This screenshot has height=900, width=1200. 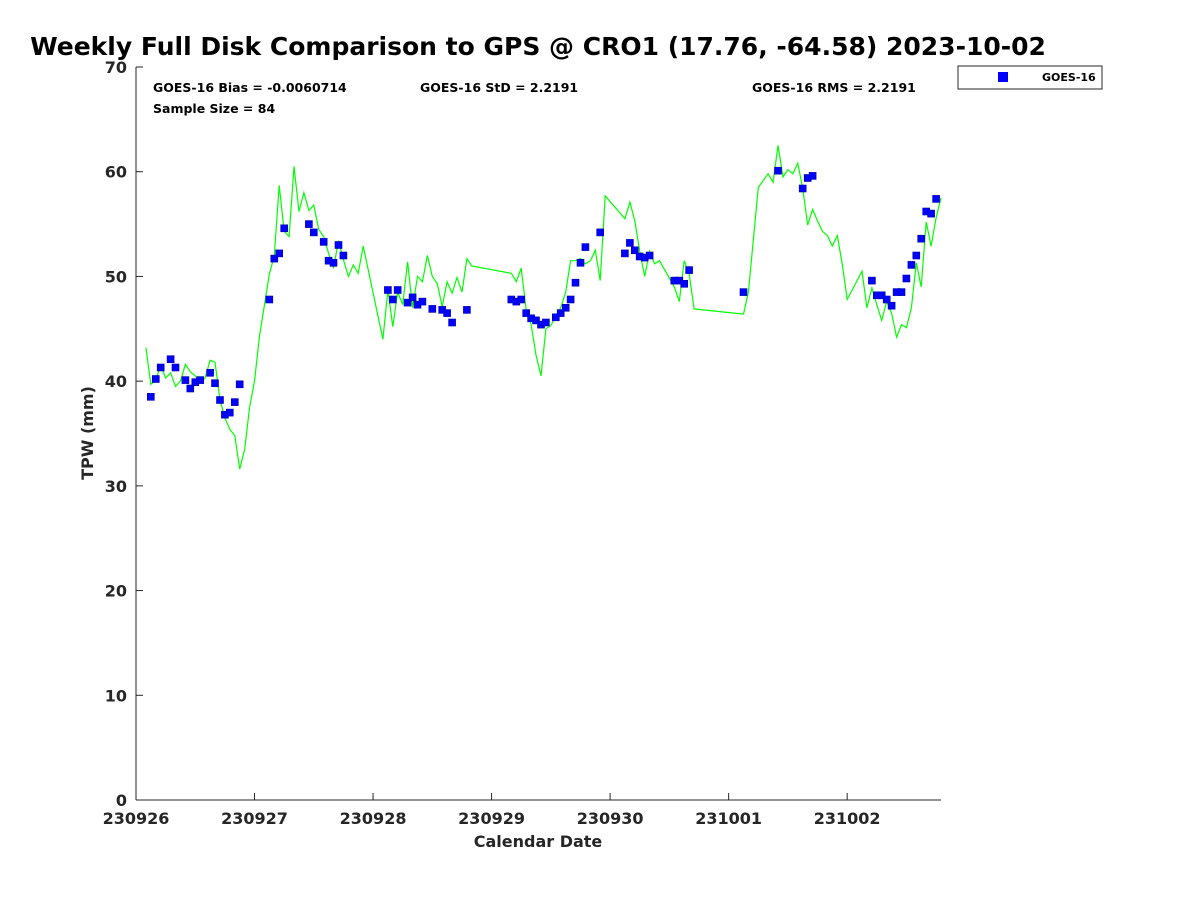 What do you see at coordinates (87, 433) in the screenshot?
I see `y-axis-label: TPW (mm)` at bounding box center [87, 433].